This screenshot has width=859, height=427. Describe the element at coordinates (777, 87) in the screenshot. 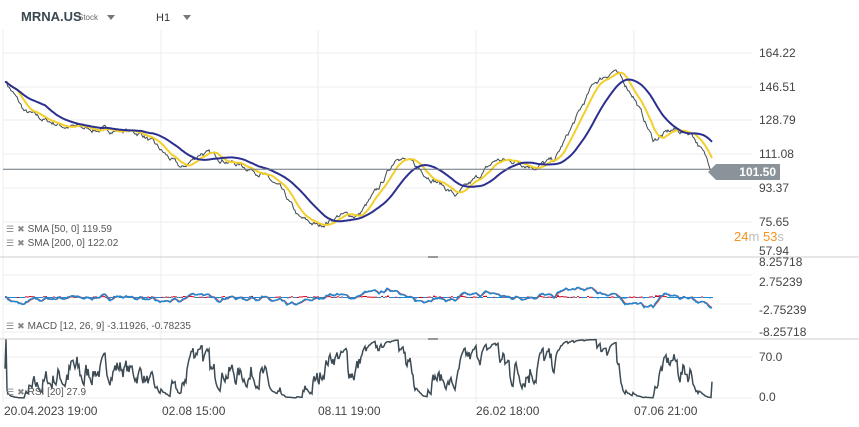

I see `price-tick: 146.51` at that location.